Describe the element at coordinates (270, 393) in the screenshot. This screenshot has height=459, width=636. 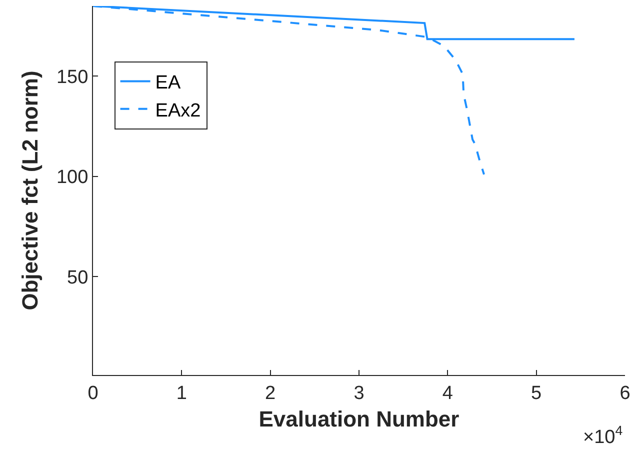
I see `x-tick-label: 2` at that location.